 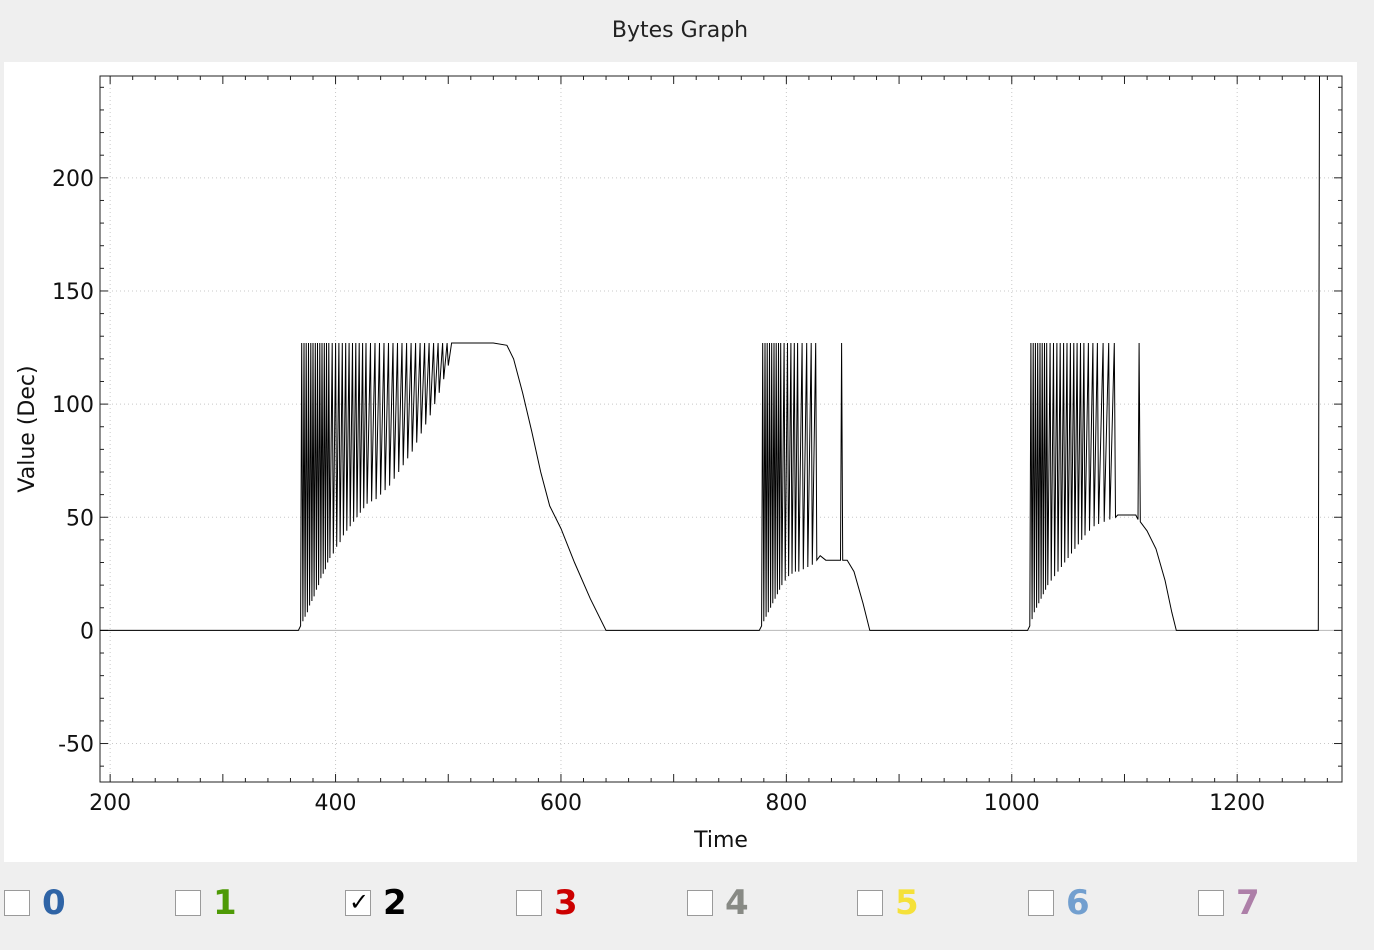 What do you see at coordinates (76, 745) in the screenshot?
I see `y-tick-label: -50` at bounding box center [76, 745].